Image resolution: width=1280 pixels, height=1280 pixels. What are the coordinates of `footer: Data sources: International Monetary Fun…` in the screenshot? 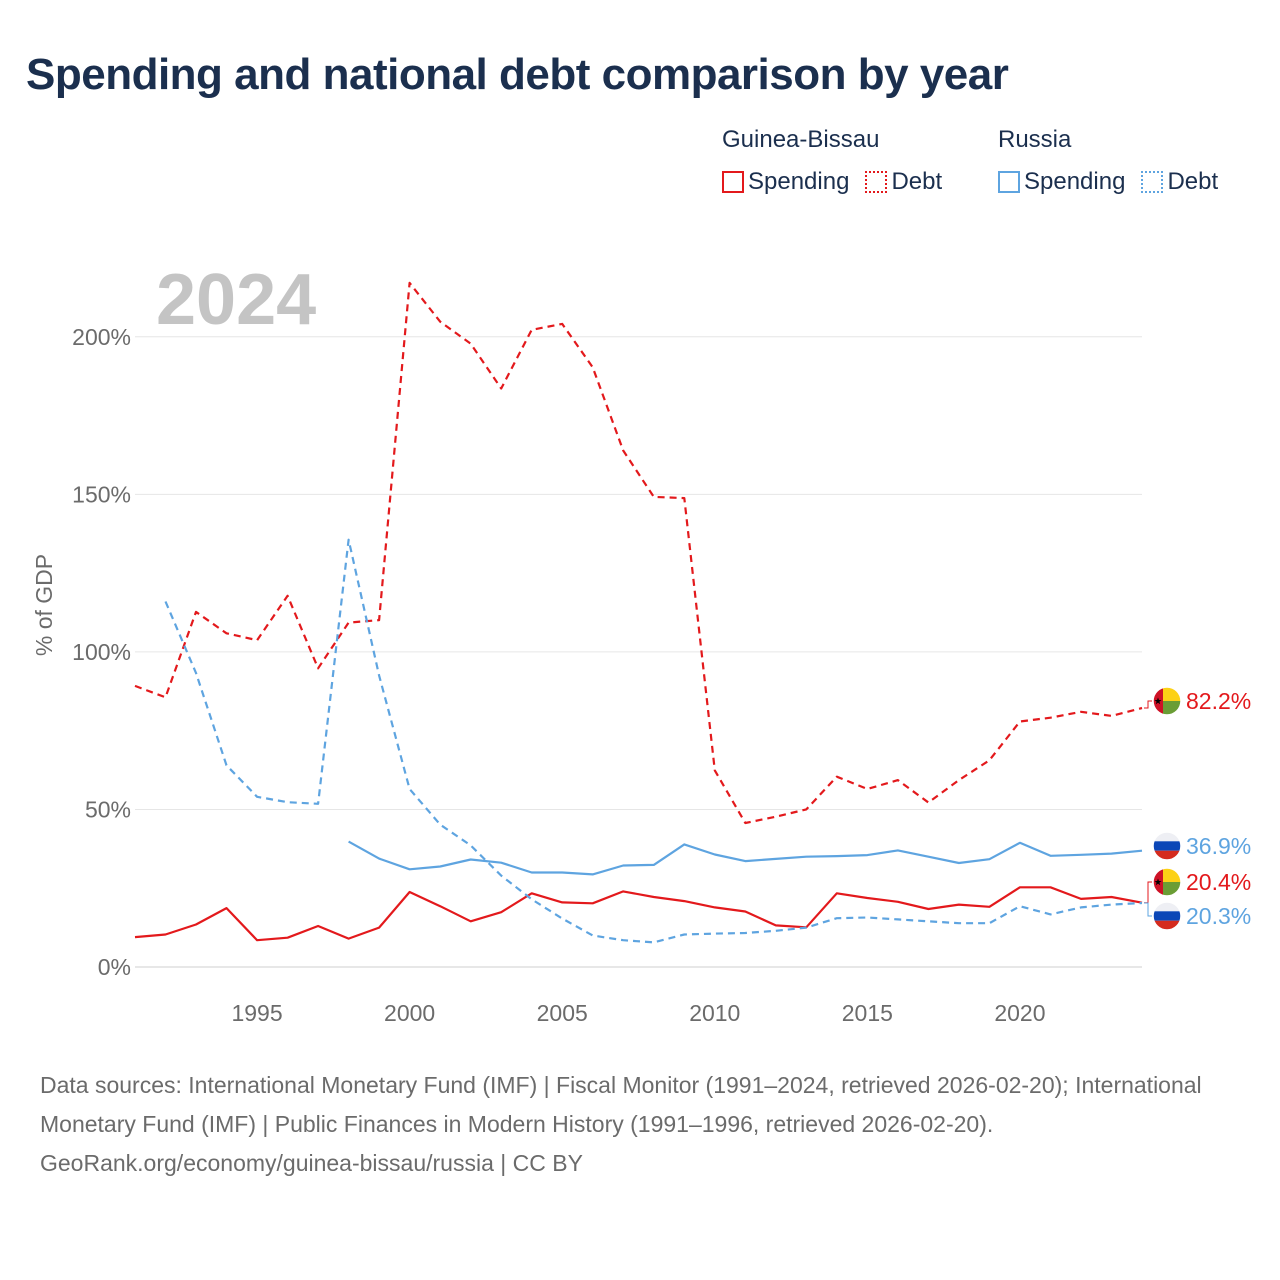 It's located at (640, 1124).